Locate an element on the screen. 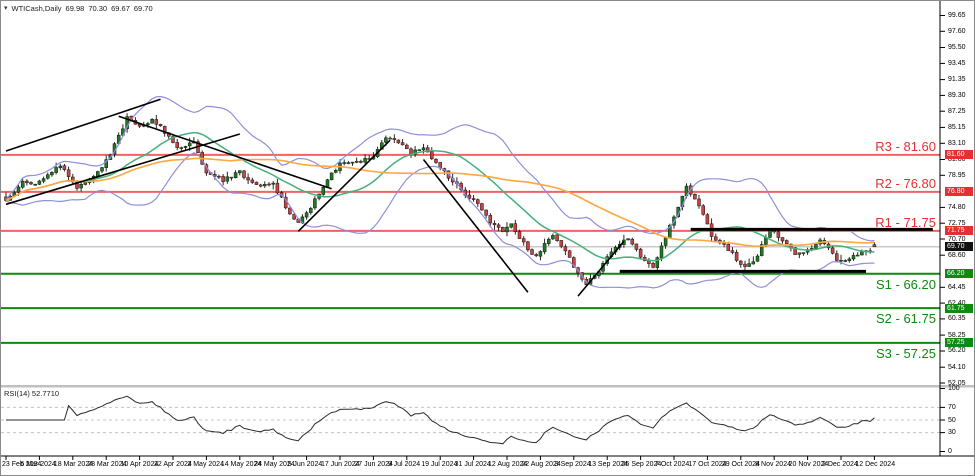 The width and height of the screenshot is (975, 476). rsi-line is located at coordinates (440, 420).